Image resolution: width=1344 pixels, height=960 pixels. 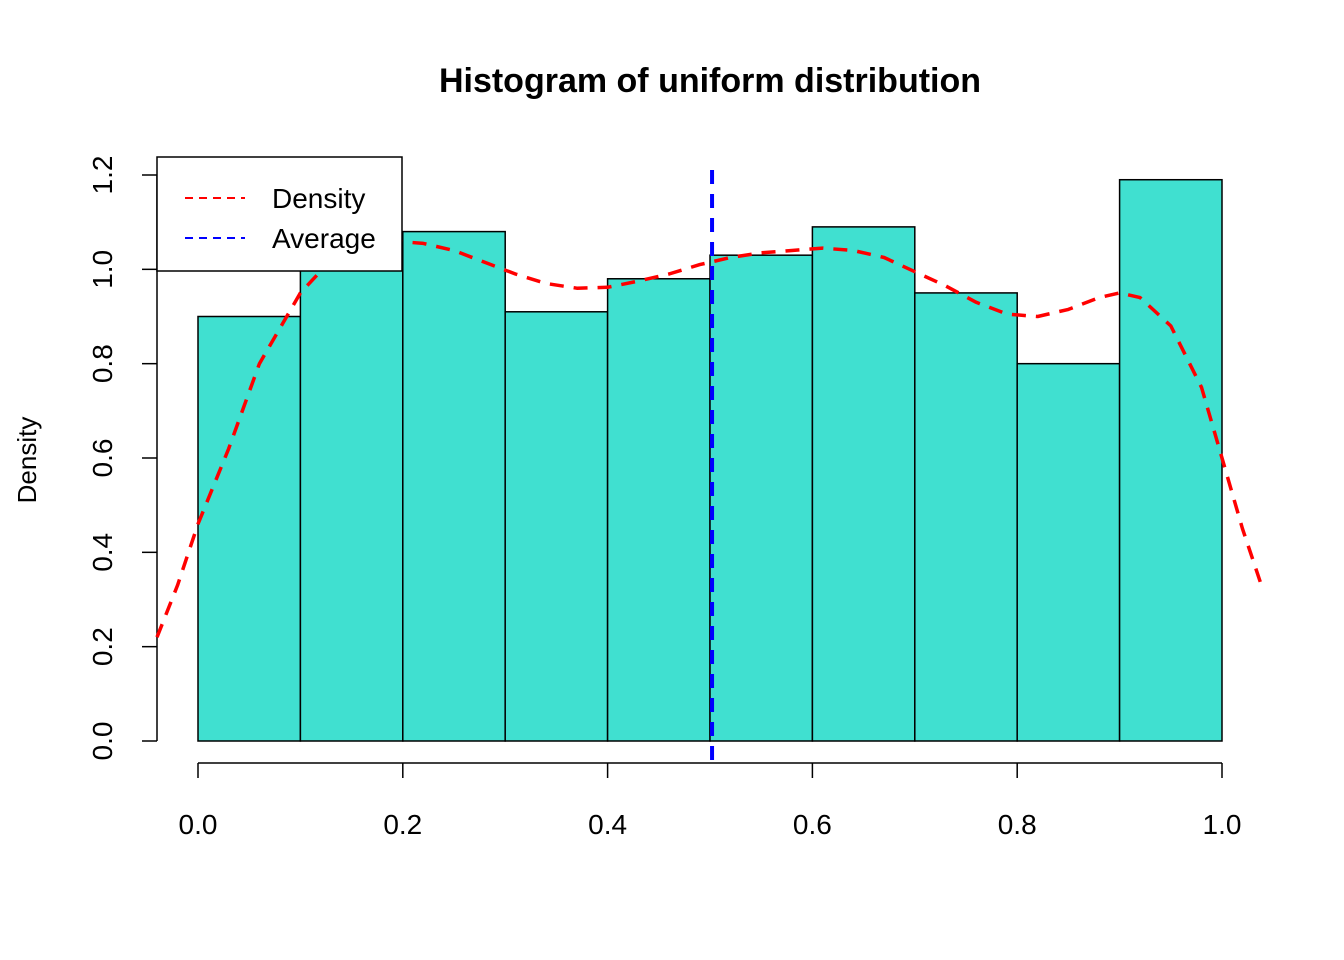 I want to click on x-tick-label: 0.0, so click(x=198, y=824).